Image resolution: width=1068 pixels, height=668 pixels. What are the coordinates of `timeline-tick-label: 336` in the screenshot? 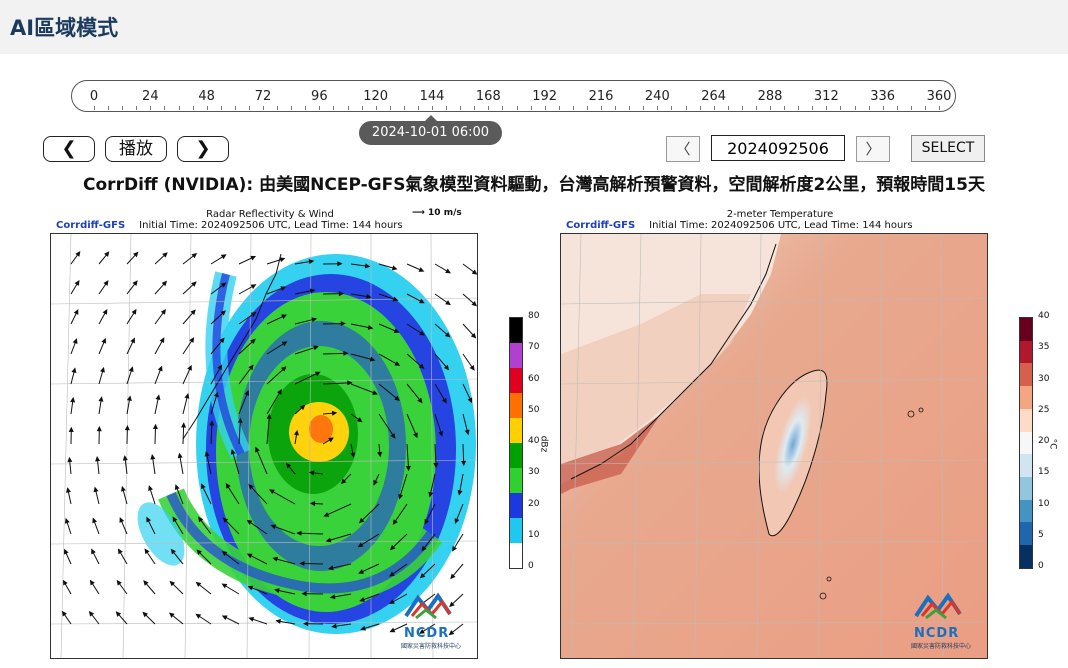 It's located at (883, 96).